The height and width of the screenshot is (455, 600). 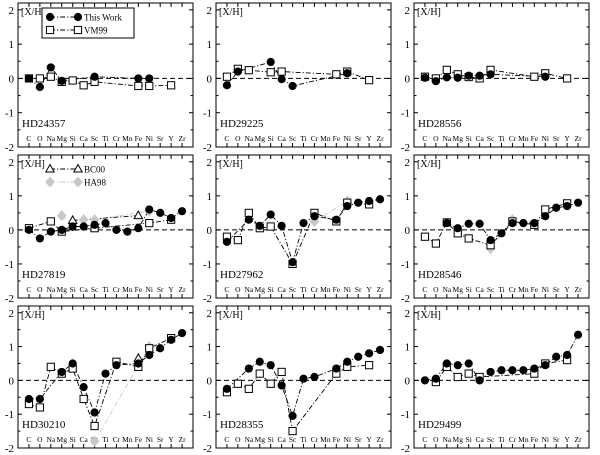 What do you see at coordinates (523, 289) in the screenshot?
I see `x-tick-label: Mn` at bounding box center [523, 289].